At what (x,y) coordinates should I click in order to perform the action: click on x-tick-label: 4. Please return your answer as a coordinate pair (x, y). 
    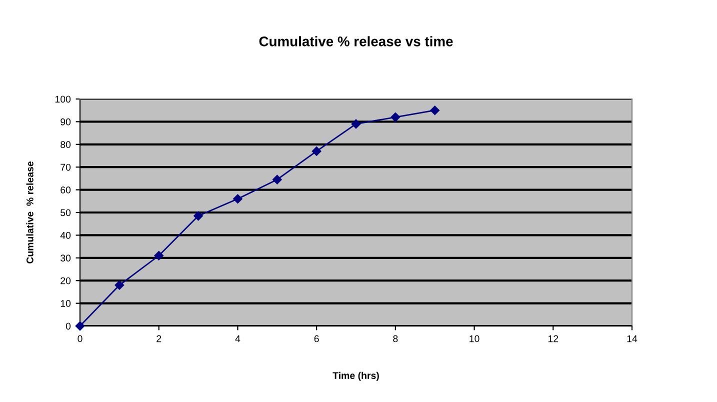
    Looking at the image, I should click on (237, 338).